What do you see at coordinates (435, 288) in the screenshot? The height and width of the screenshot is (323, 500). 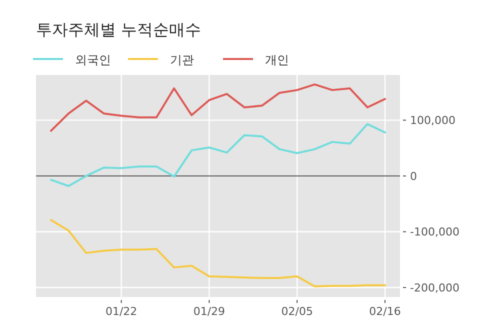 I see `y-tick-label: -200,000` at bounding box center [435, 288].